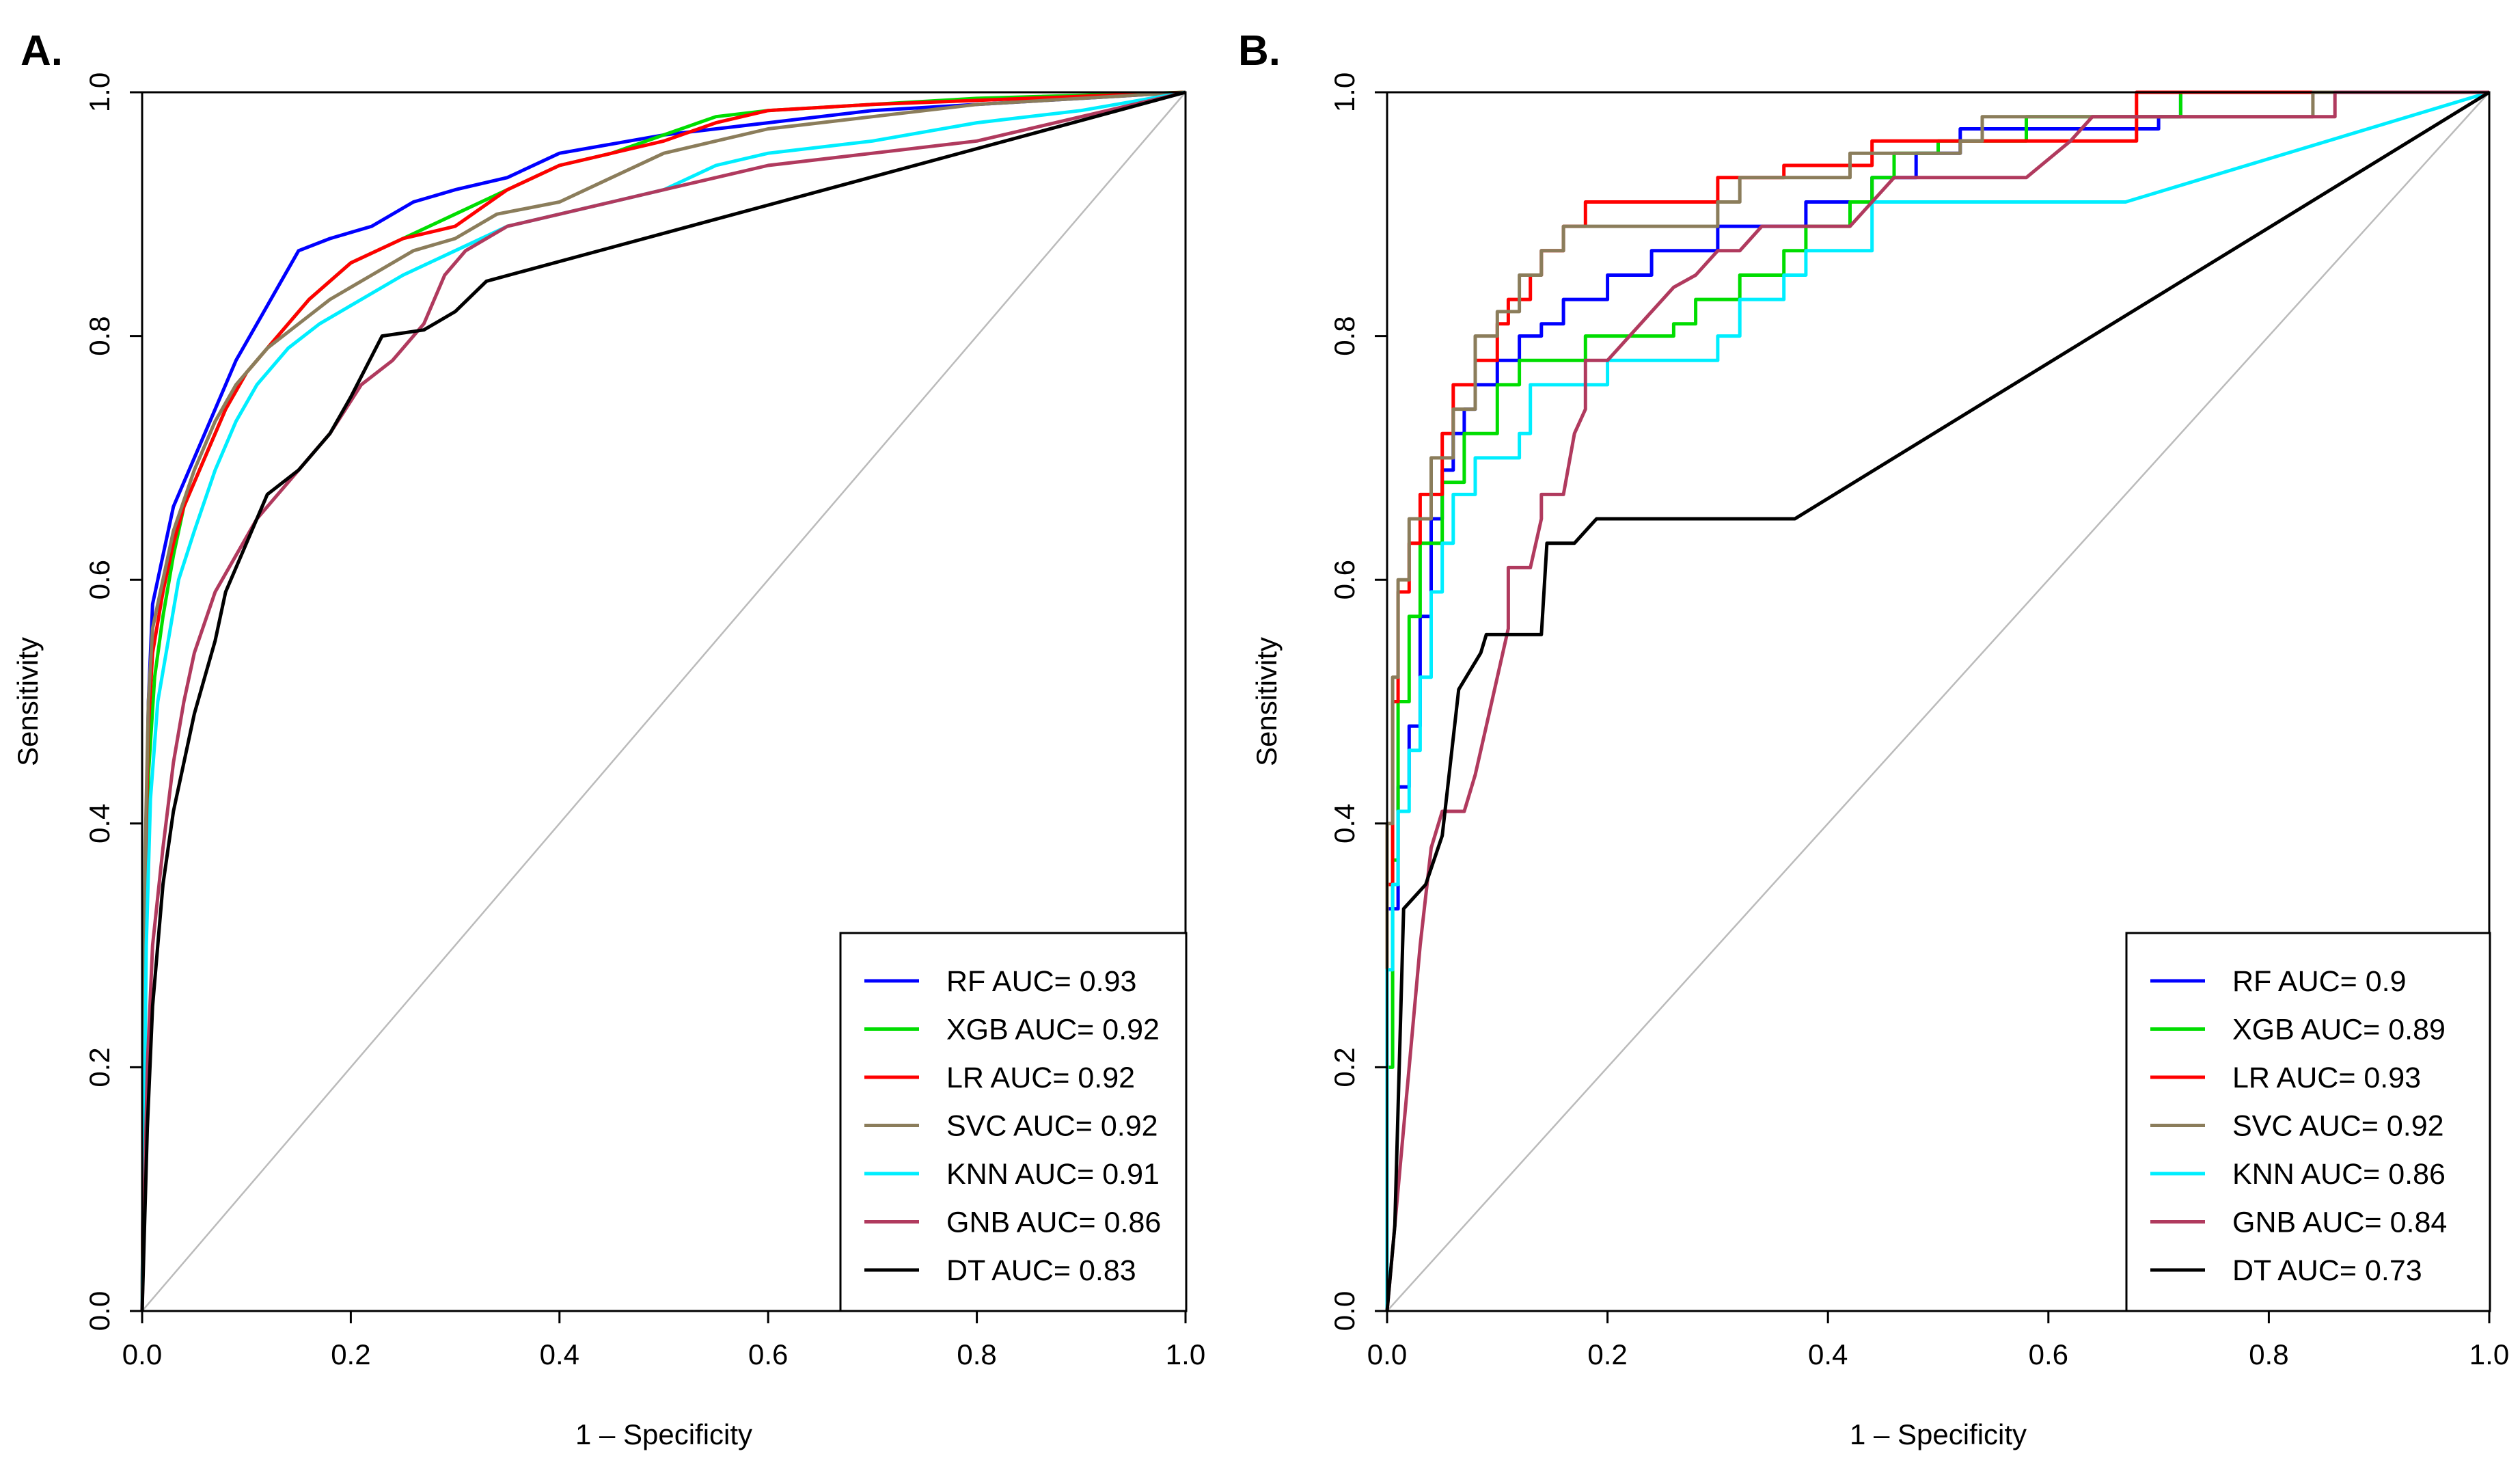 The height and width of the screenshot is (1473, 2520). What do you see at coordinates (2338, 1126) in the screenshot?
I see `panel-b-legend-label-svc: SVC AUC= 0.92` at bounding box center [2338, 1126].